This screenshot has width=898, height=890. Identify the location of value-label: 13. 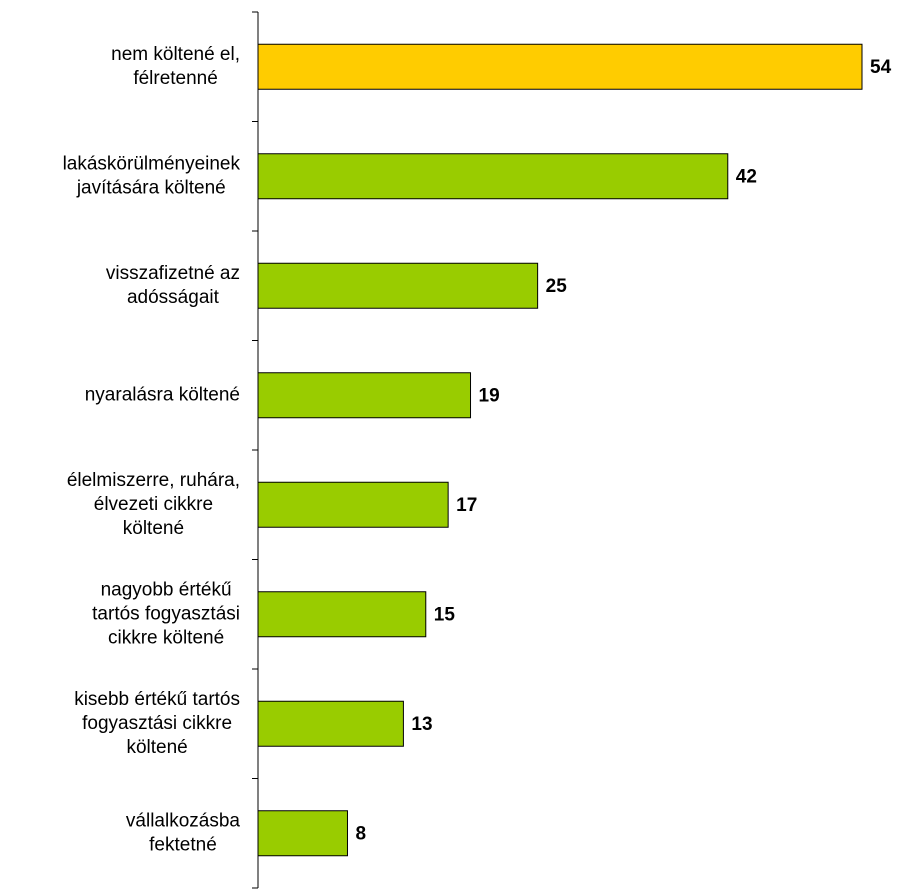
(421, 724).